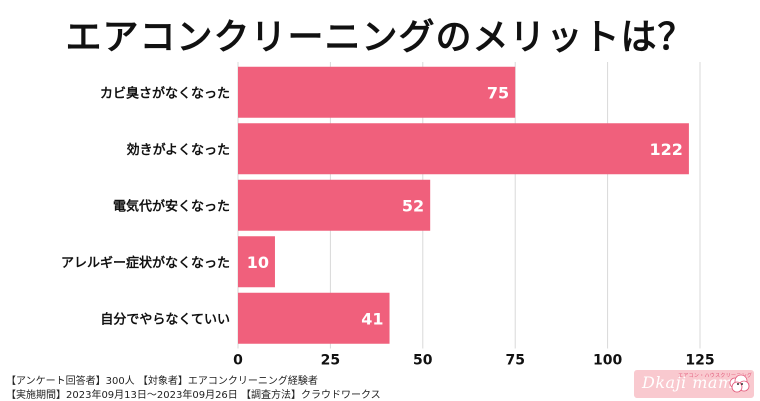 The height and width of the screenshot is (401, 760). I want to click on logo-text: Dkaji mama, so click(693, 382).